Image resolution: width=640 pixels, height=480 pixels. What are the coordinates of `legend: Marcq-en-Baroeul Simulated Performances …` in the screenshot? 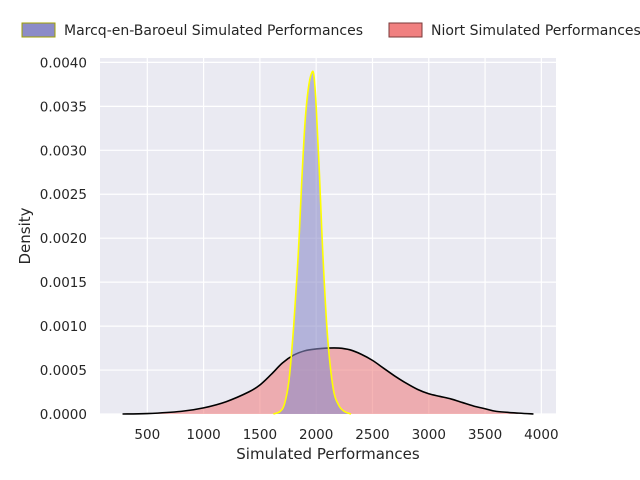 It's located at (330, 30).